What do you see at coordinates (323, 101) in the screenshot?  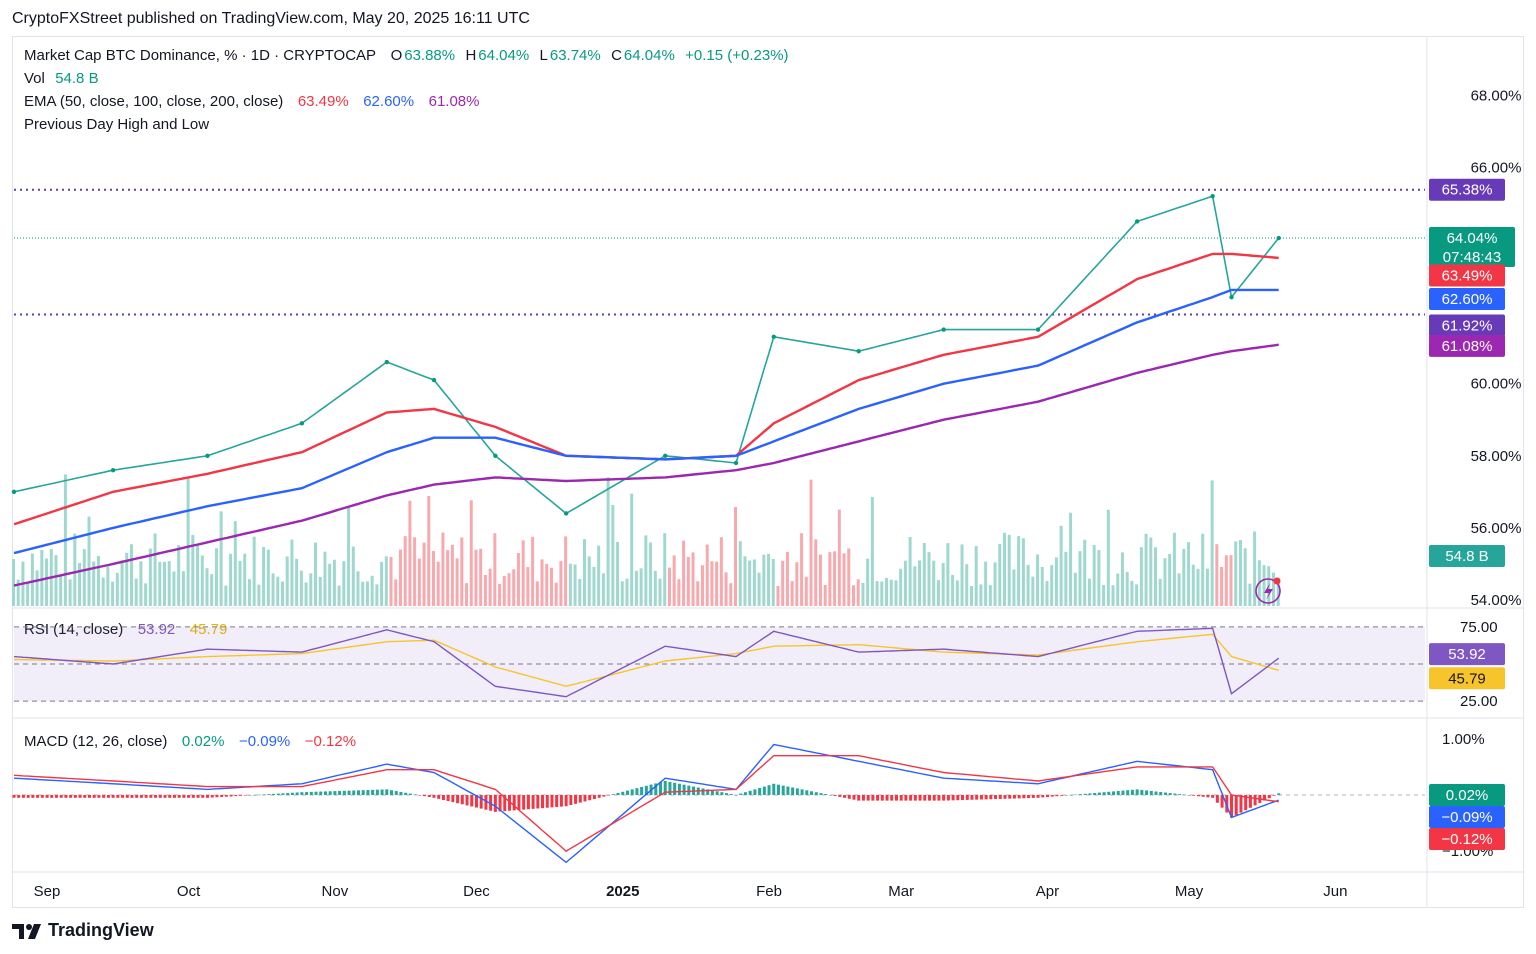 I see `ema50-value: 63.49%` at bounding box center [323, 101].